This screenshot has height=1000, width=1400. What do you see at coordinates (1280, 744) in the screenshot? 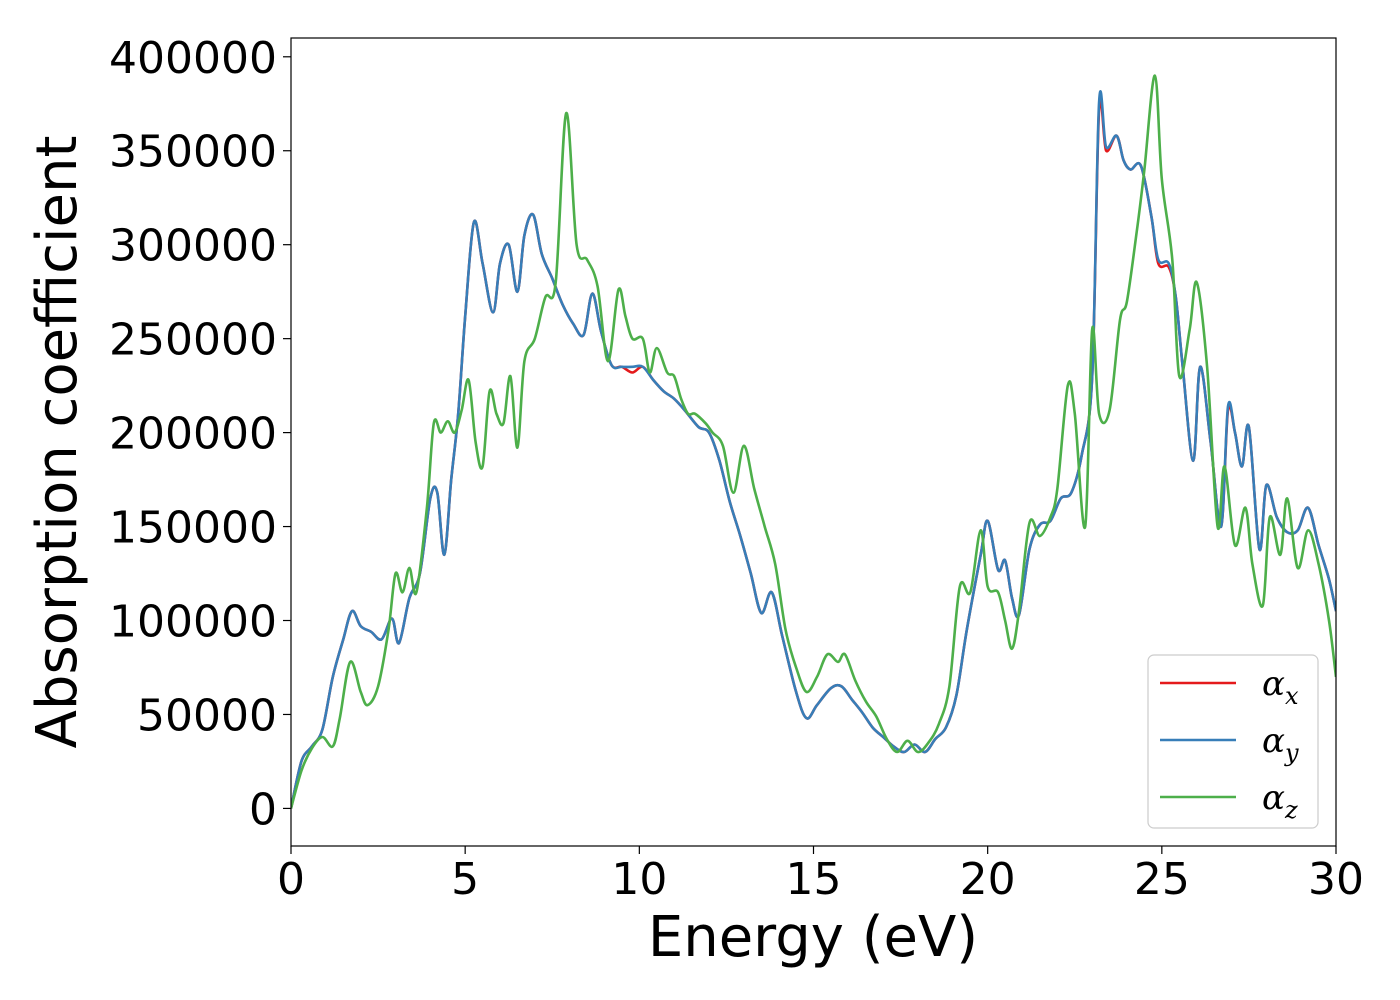
I see `legend-label-y: αy` at bounding box center [1280, 744].